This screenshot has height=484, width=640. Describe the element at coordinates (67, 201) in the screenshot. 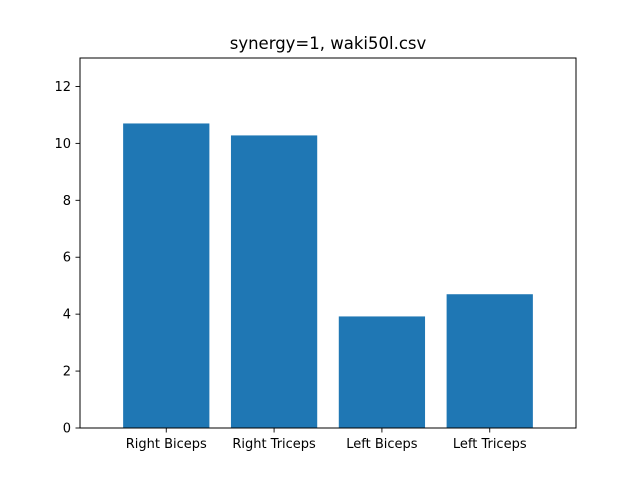

I see `y-tick-label: 8` at that location.